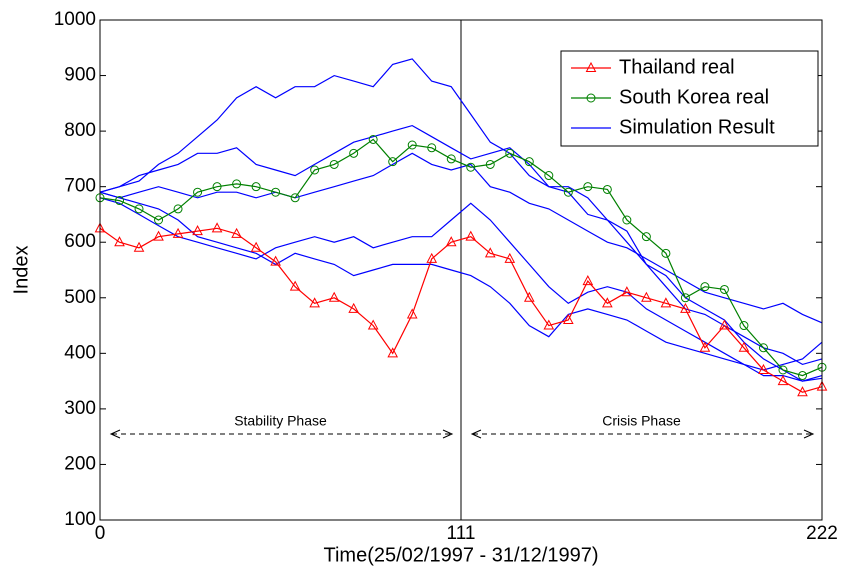 The image size is (852, 576). What do you see at coordinates (461, 533) in the screenshot?
I see `x-tick-label: 111` at bounding box center [461, 533].